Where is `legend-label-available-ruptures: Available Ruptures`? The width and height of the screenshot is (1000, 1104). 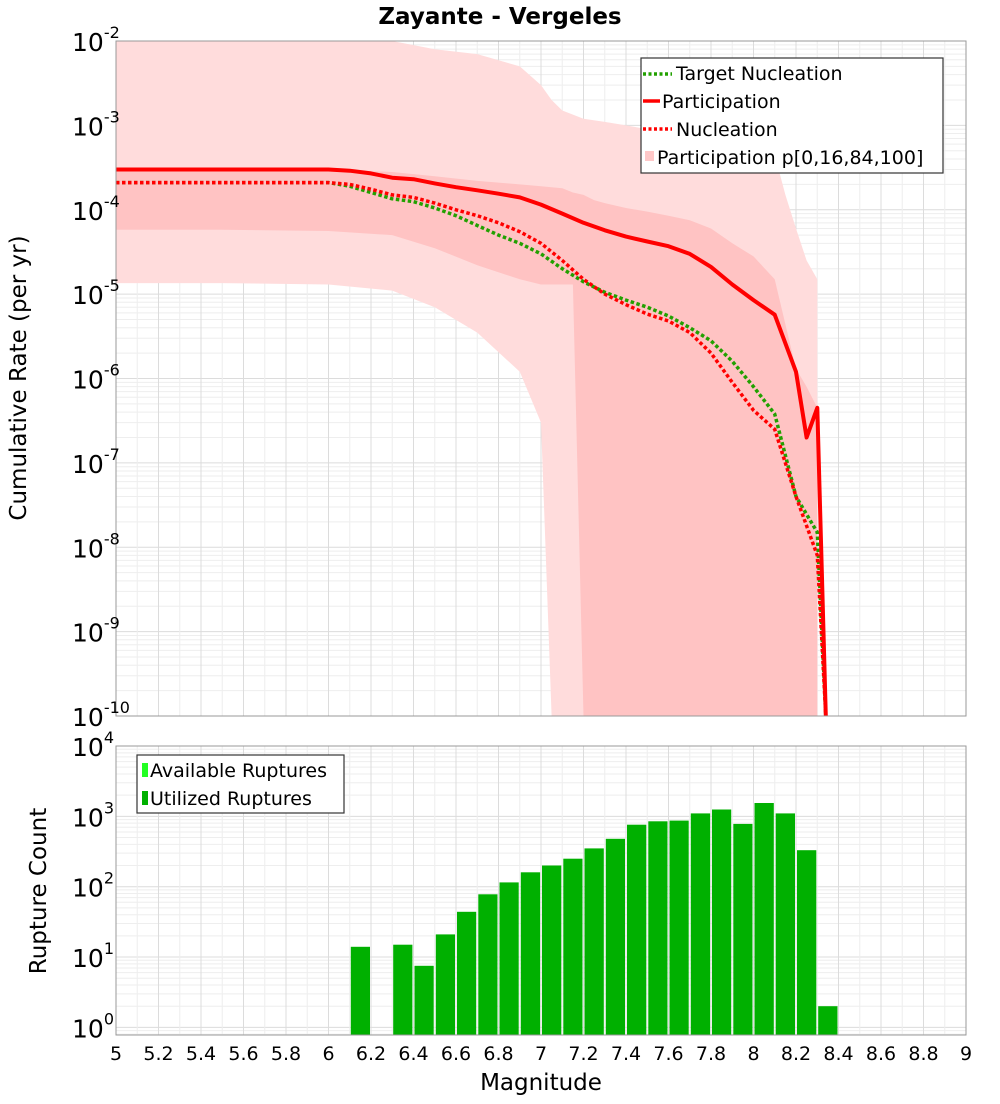 legend-label-available-ruptures: Available Ruptures is located at coordinates (238, 771).